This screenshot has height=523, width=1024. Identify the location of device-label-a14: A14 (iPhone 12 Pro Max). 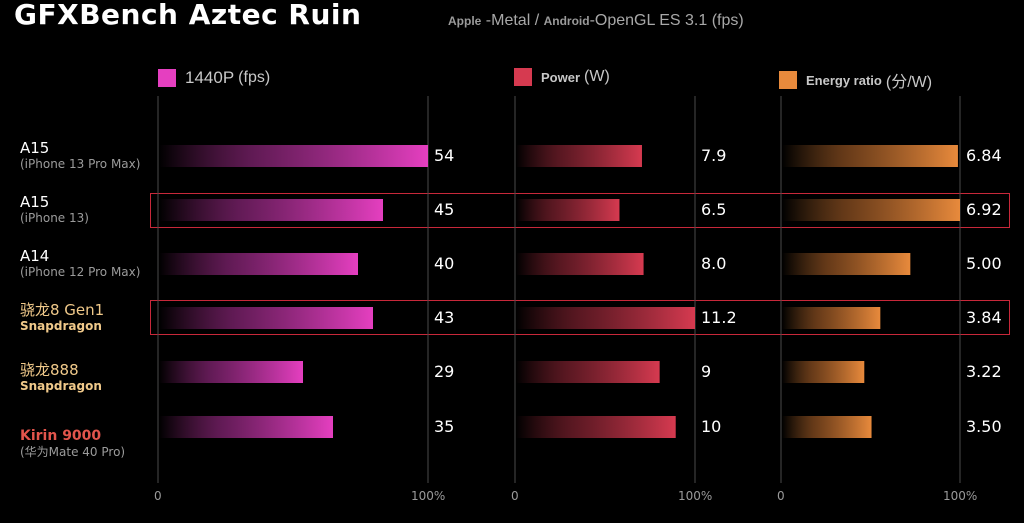
(80, 264).